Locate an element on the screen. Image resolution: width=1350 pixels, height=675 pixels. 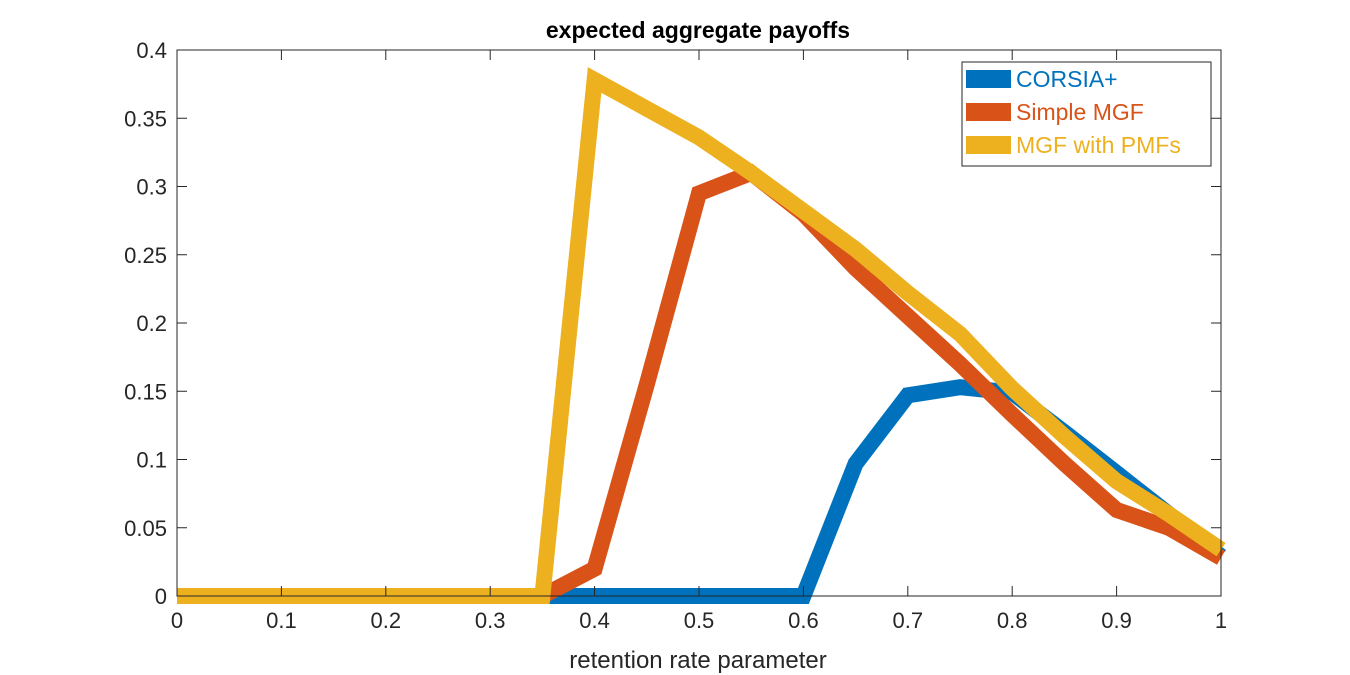
y-tick-label: 0.4 is located at coordinates (151, 50).